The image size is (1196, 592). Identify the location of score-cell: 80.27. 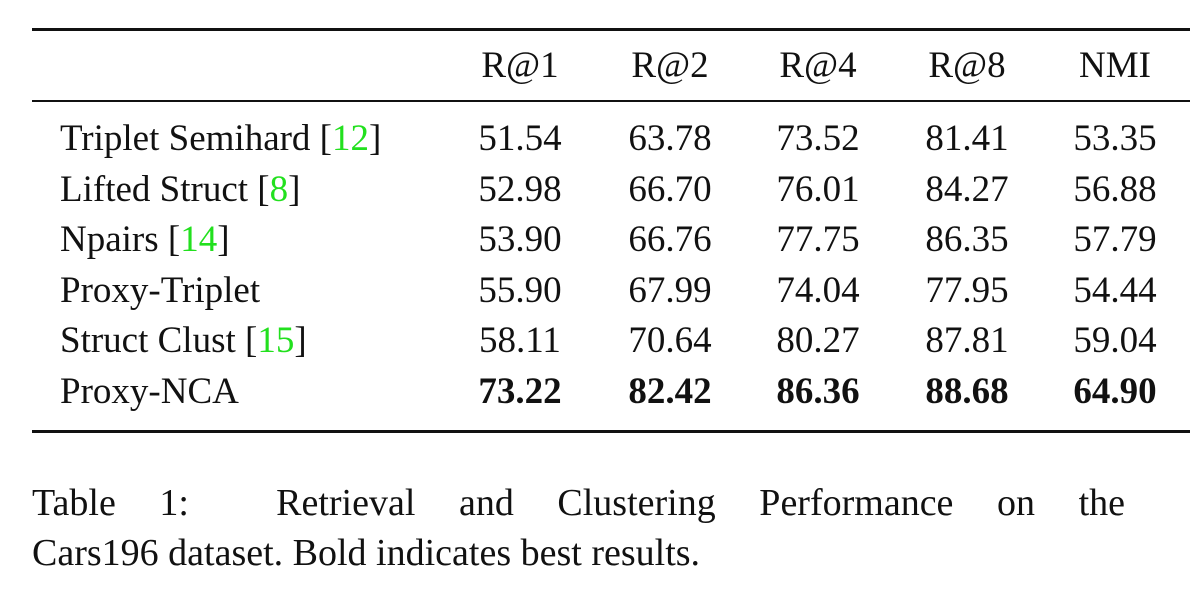
(818, 340).